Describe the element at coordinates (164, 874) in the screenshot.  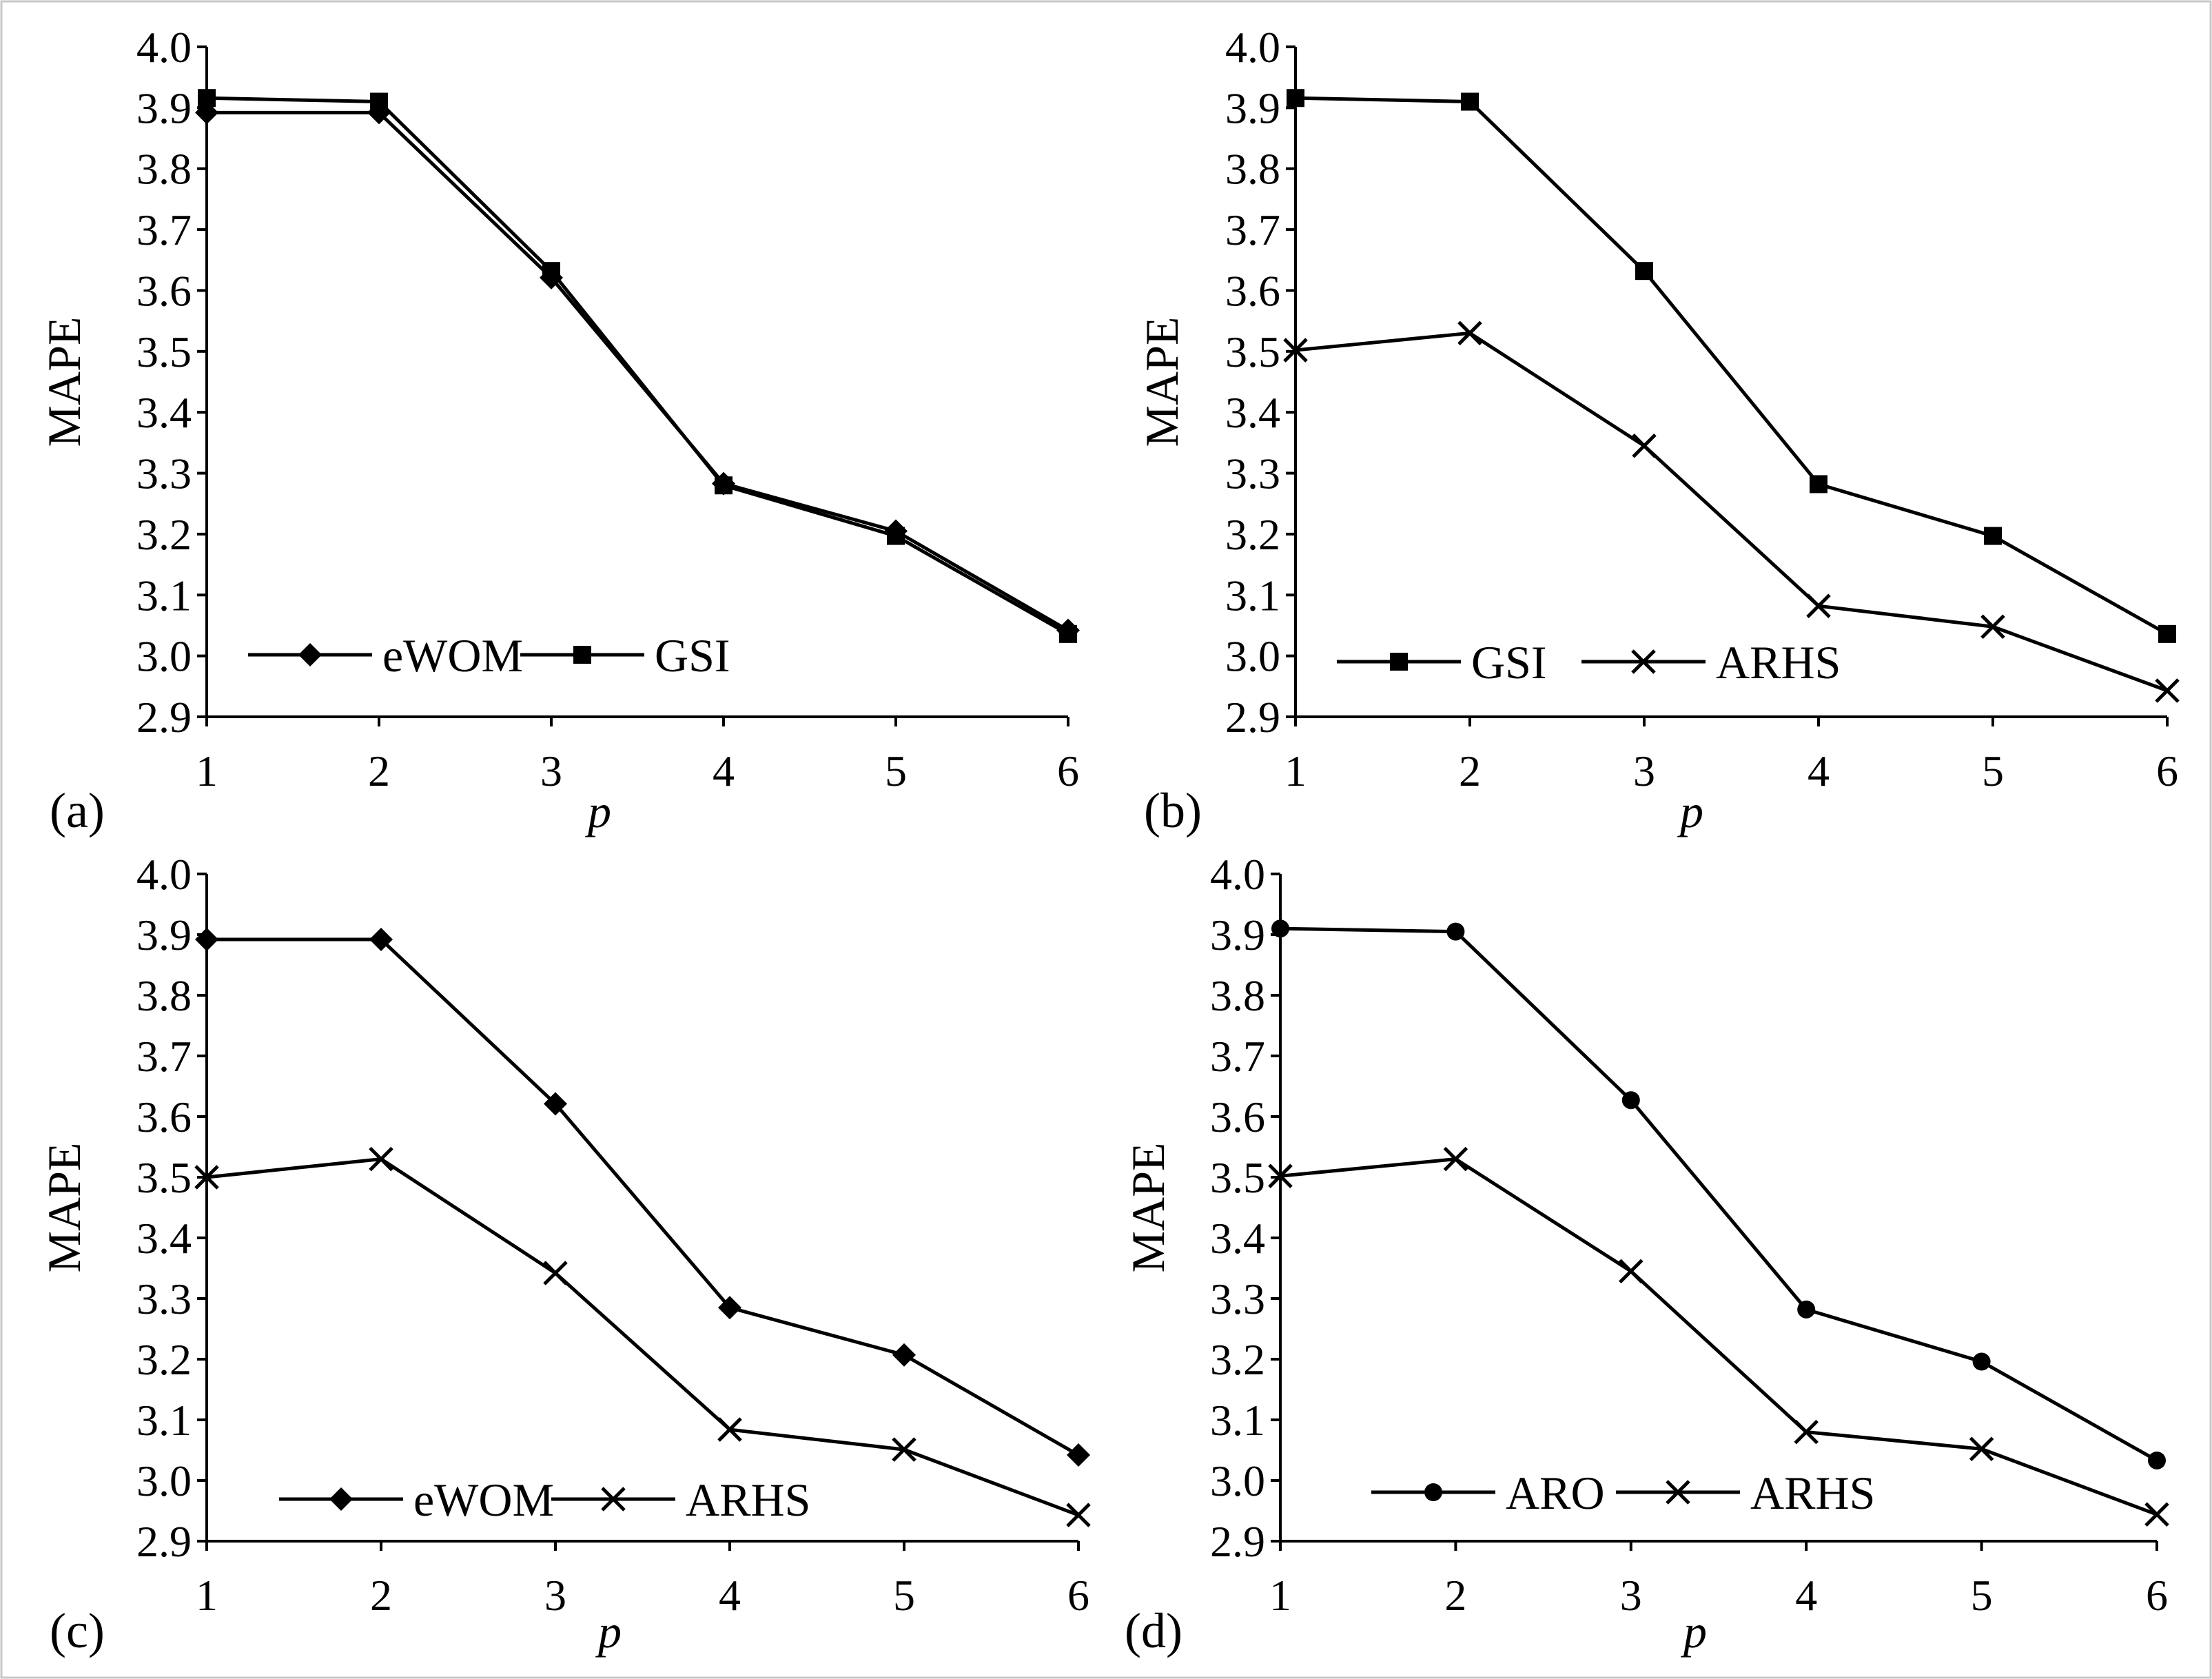
I see `y-tick-label: 4.0` at that location.